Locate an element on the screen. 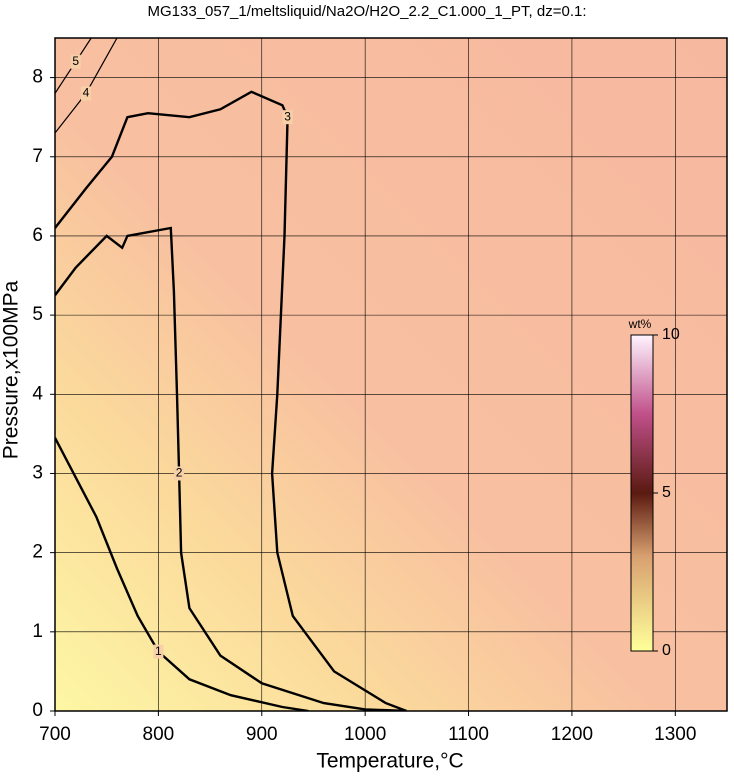  y-tick-label: 5 is located at coordinates (37, 314).